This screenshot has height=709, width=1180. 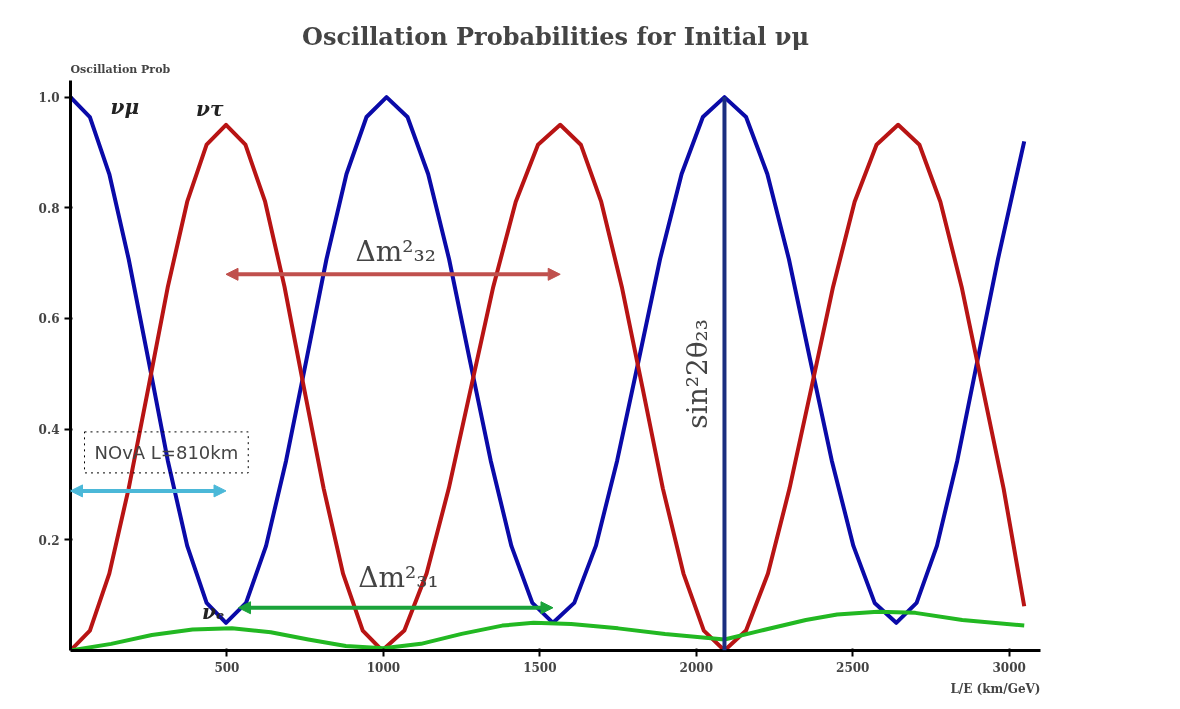 I want to click on annotation: Δm²₃₂, so click(x=396, y=252).